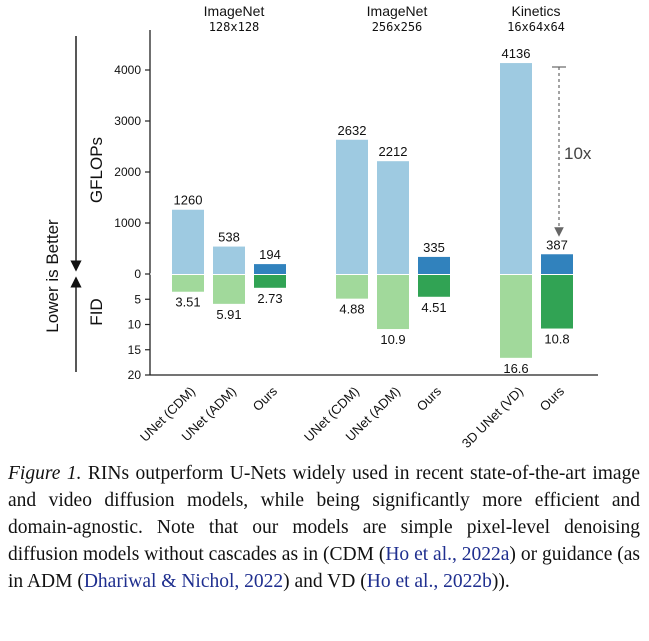  What do you see at coordinates (447, 554) in the screenshot?
I see `citation-link-cdm: Ho et al., 2022a` at bounding box center [447, 554].